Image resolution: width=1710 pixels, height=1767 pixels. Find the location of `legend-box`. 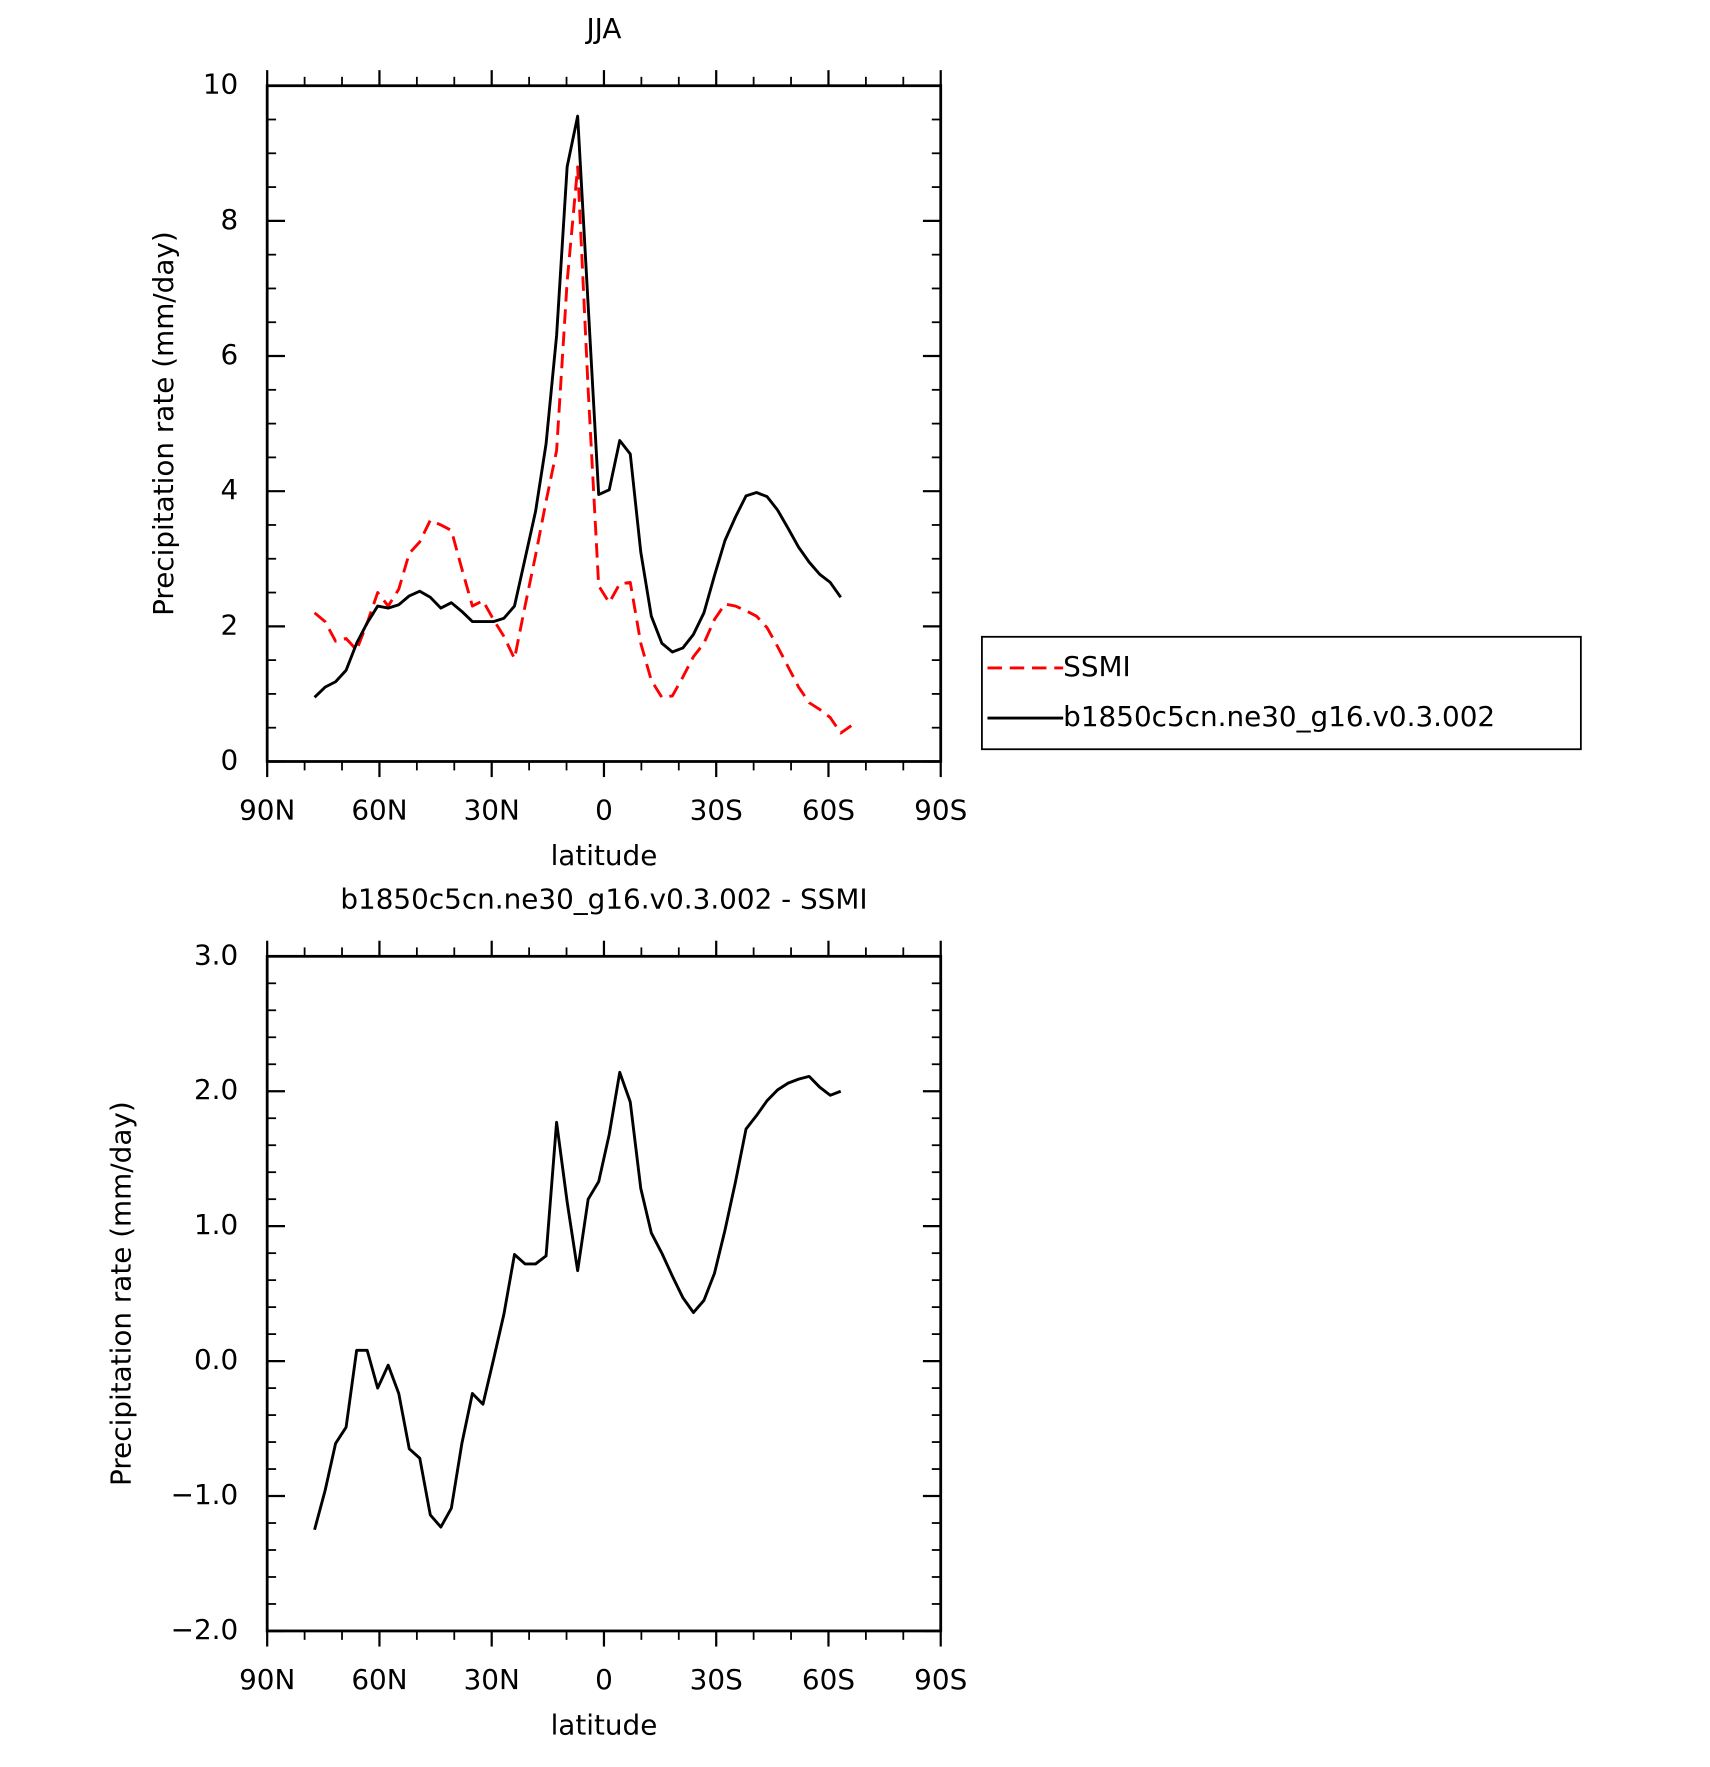

legend-box is located at coordinates (1281, 693).